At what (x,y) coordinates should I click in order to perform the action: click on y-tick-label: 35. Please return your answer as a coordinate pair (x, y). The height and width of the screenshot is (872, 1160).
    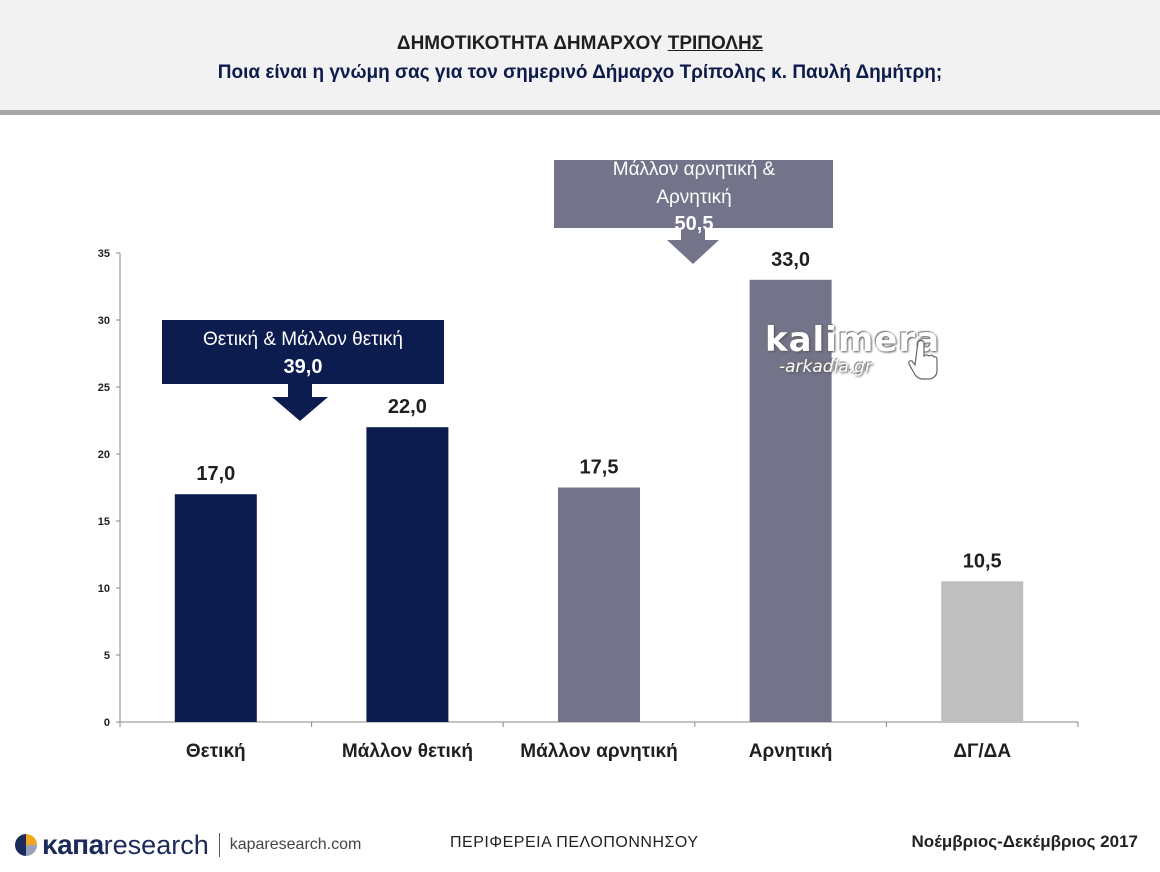
    Looking at the image, I should click on (104, 254).